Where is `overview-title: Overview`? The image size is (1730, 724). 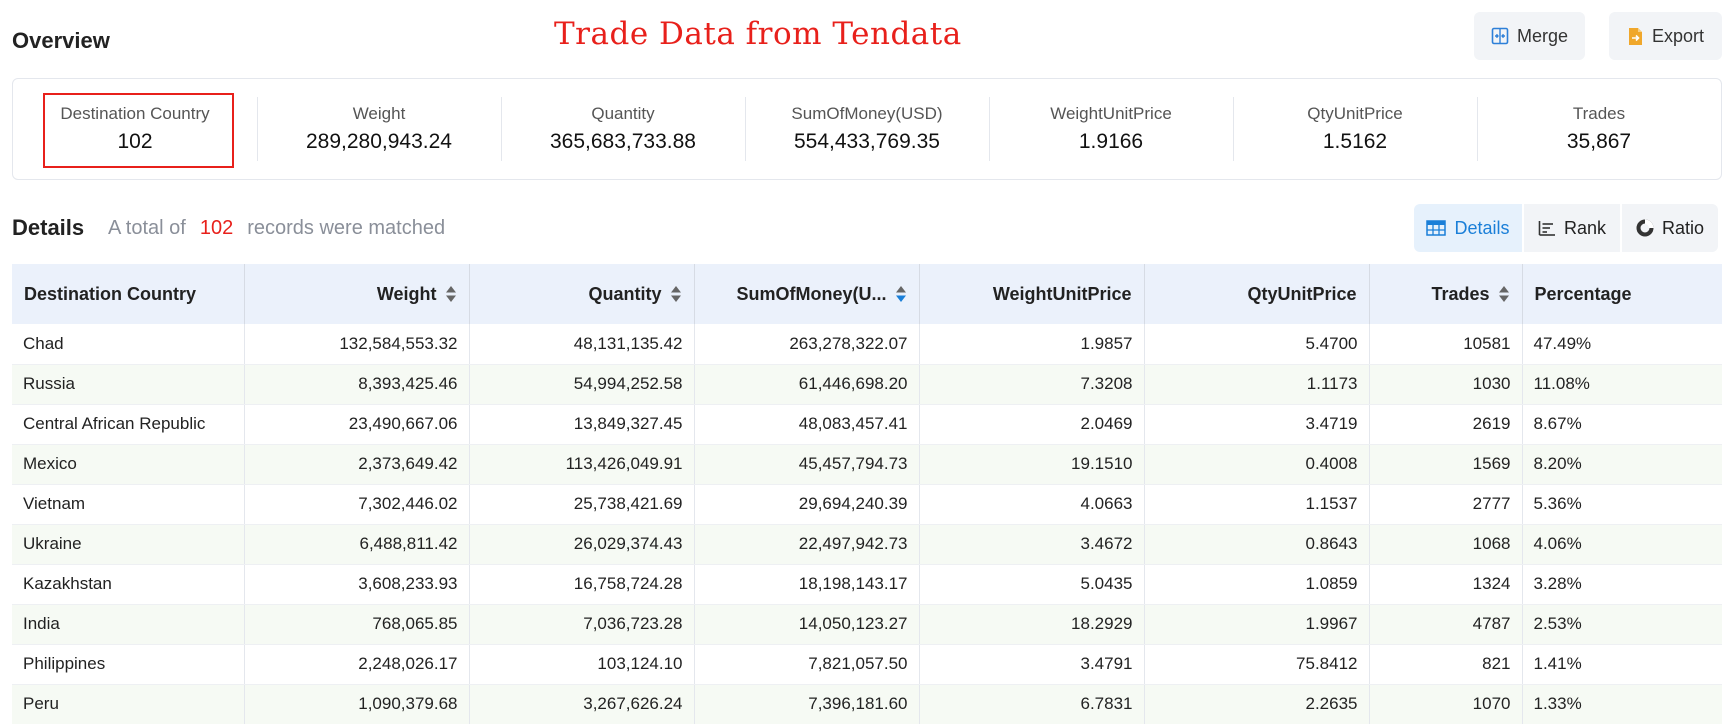 overview-title: Overview is located at coordinates (61, 40).